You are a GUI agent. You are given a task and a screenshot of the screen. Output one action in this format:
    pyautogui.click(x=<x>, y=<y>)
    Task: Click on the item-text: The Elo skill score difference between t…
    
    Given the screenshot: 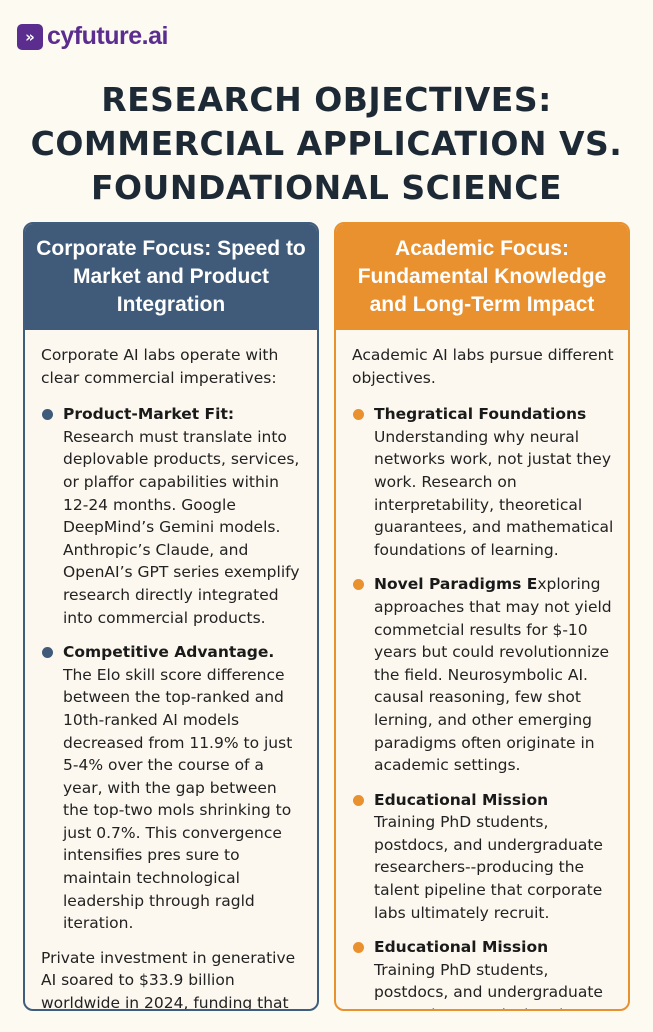 What is the action you would take?
    pyautogui.click(x=178, y=799)
    